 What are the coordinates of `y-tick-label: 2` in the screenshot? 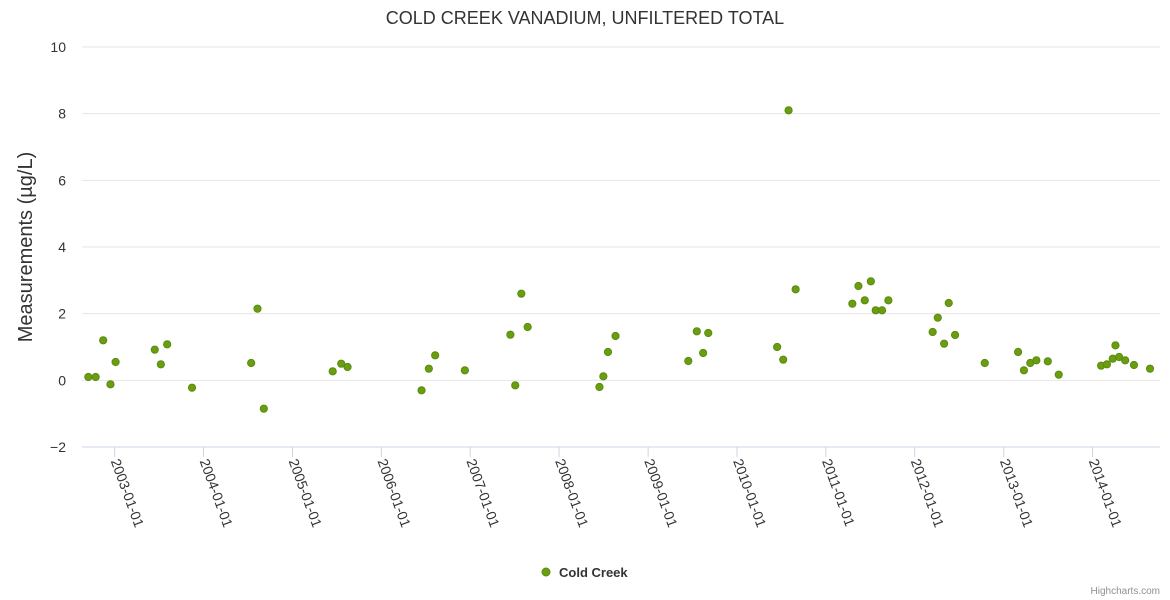 It's located at (62, 314).